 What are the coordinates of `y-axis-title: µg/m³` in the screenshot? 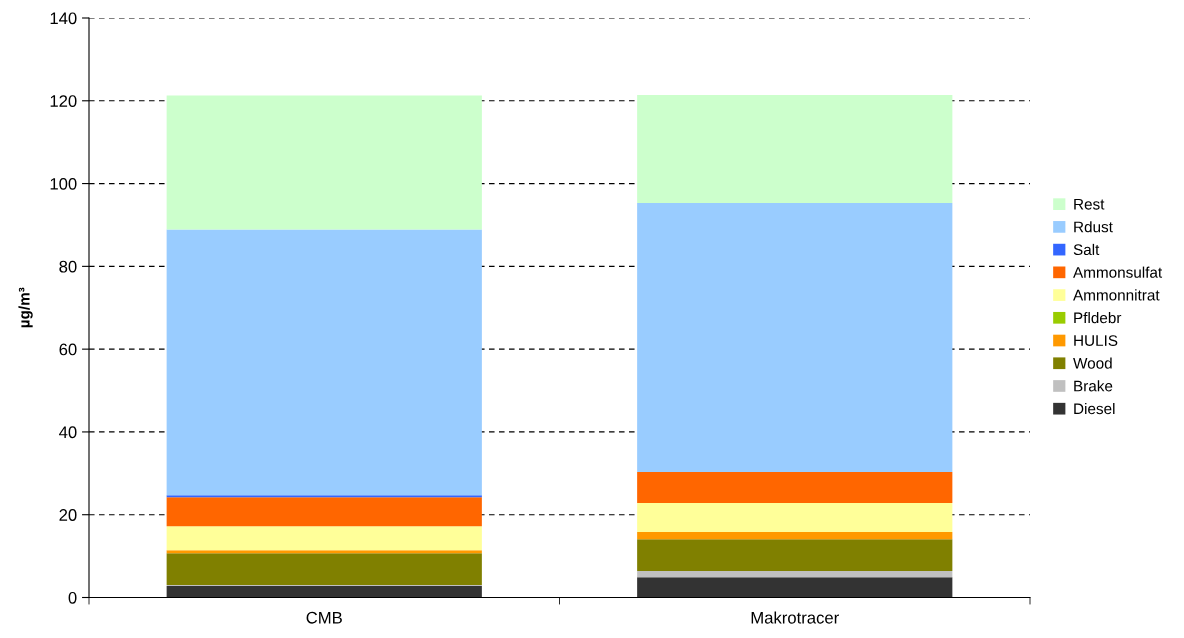 It's located at (25, 307).